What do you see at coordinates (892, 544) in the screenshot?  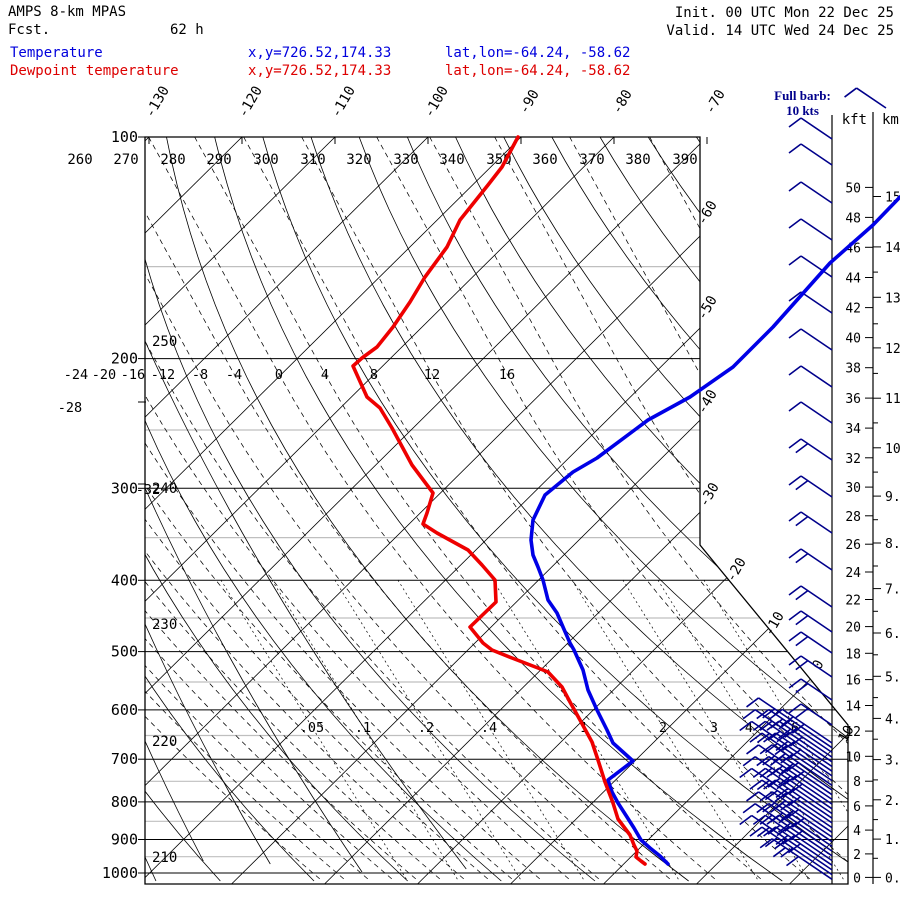 I see `svg-text: 8.` at bounding box center [892, 544].